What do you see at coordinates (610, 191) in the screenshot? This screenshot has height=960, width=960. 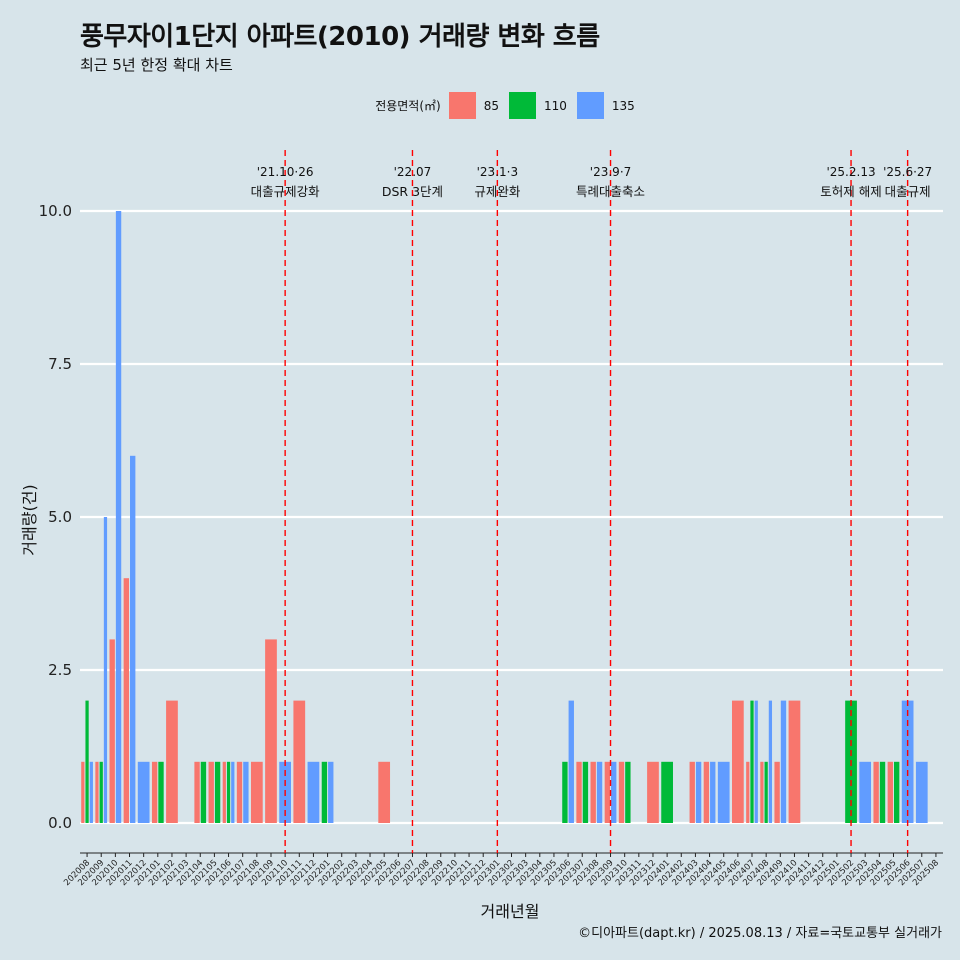 I see `event-name-label: 특례대출축소` at bounding box center [610, 191].